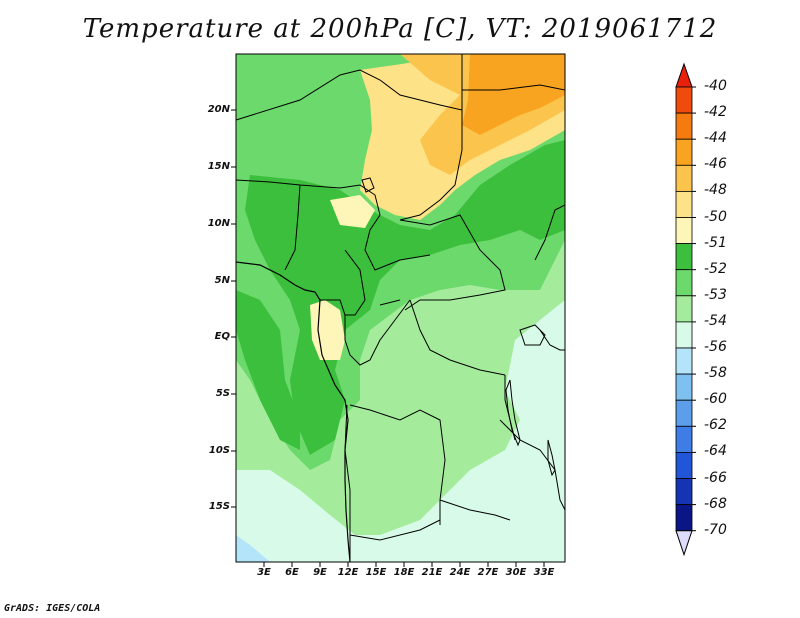 The image size is (800, 618). Describe the element at coordinates (715, 320) in the screenshot. I see `colorbar-label: -54` at that location.